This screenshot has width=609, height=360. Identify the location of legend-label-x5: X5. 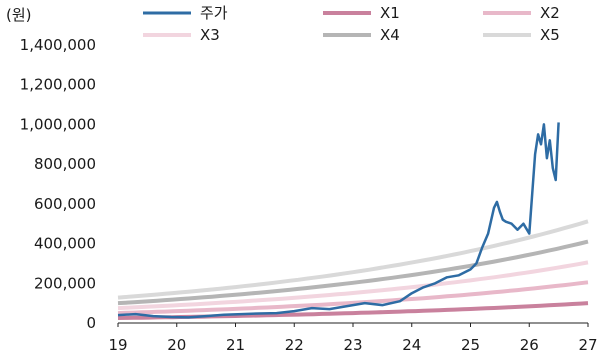
(550, 35).